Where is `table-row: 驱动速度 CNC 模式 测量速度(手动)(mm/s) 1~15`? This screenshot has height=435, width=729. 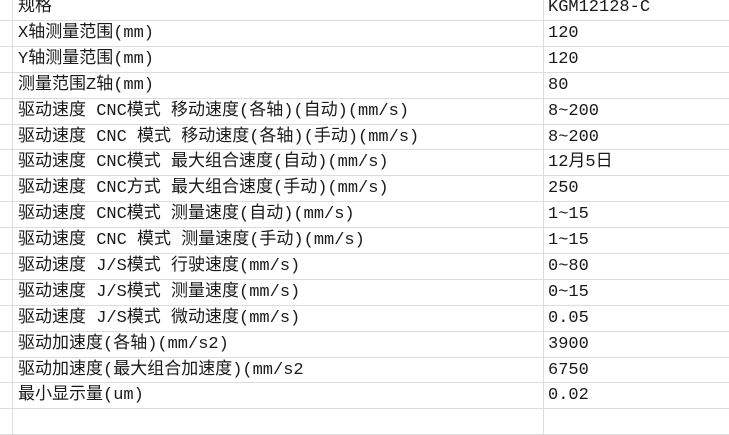 table-row: 驱动速度 CNC 模式 测量速度(手动)(mm/s) 1~15 is located at coordinates (364, 241).